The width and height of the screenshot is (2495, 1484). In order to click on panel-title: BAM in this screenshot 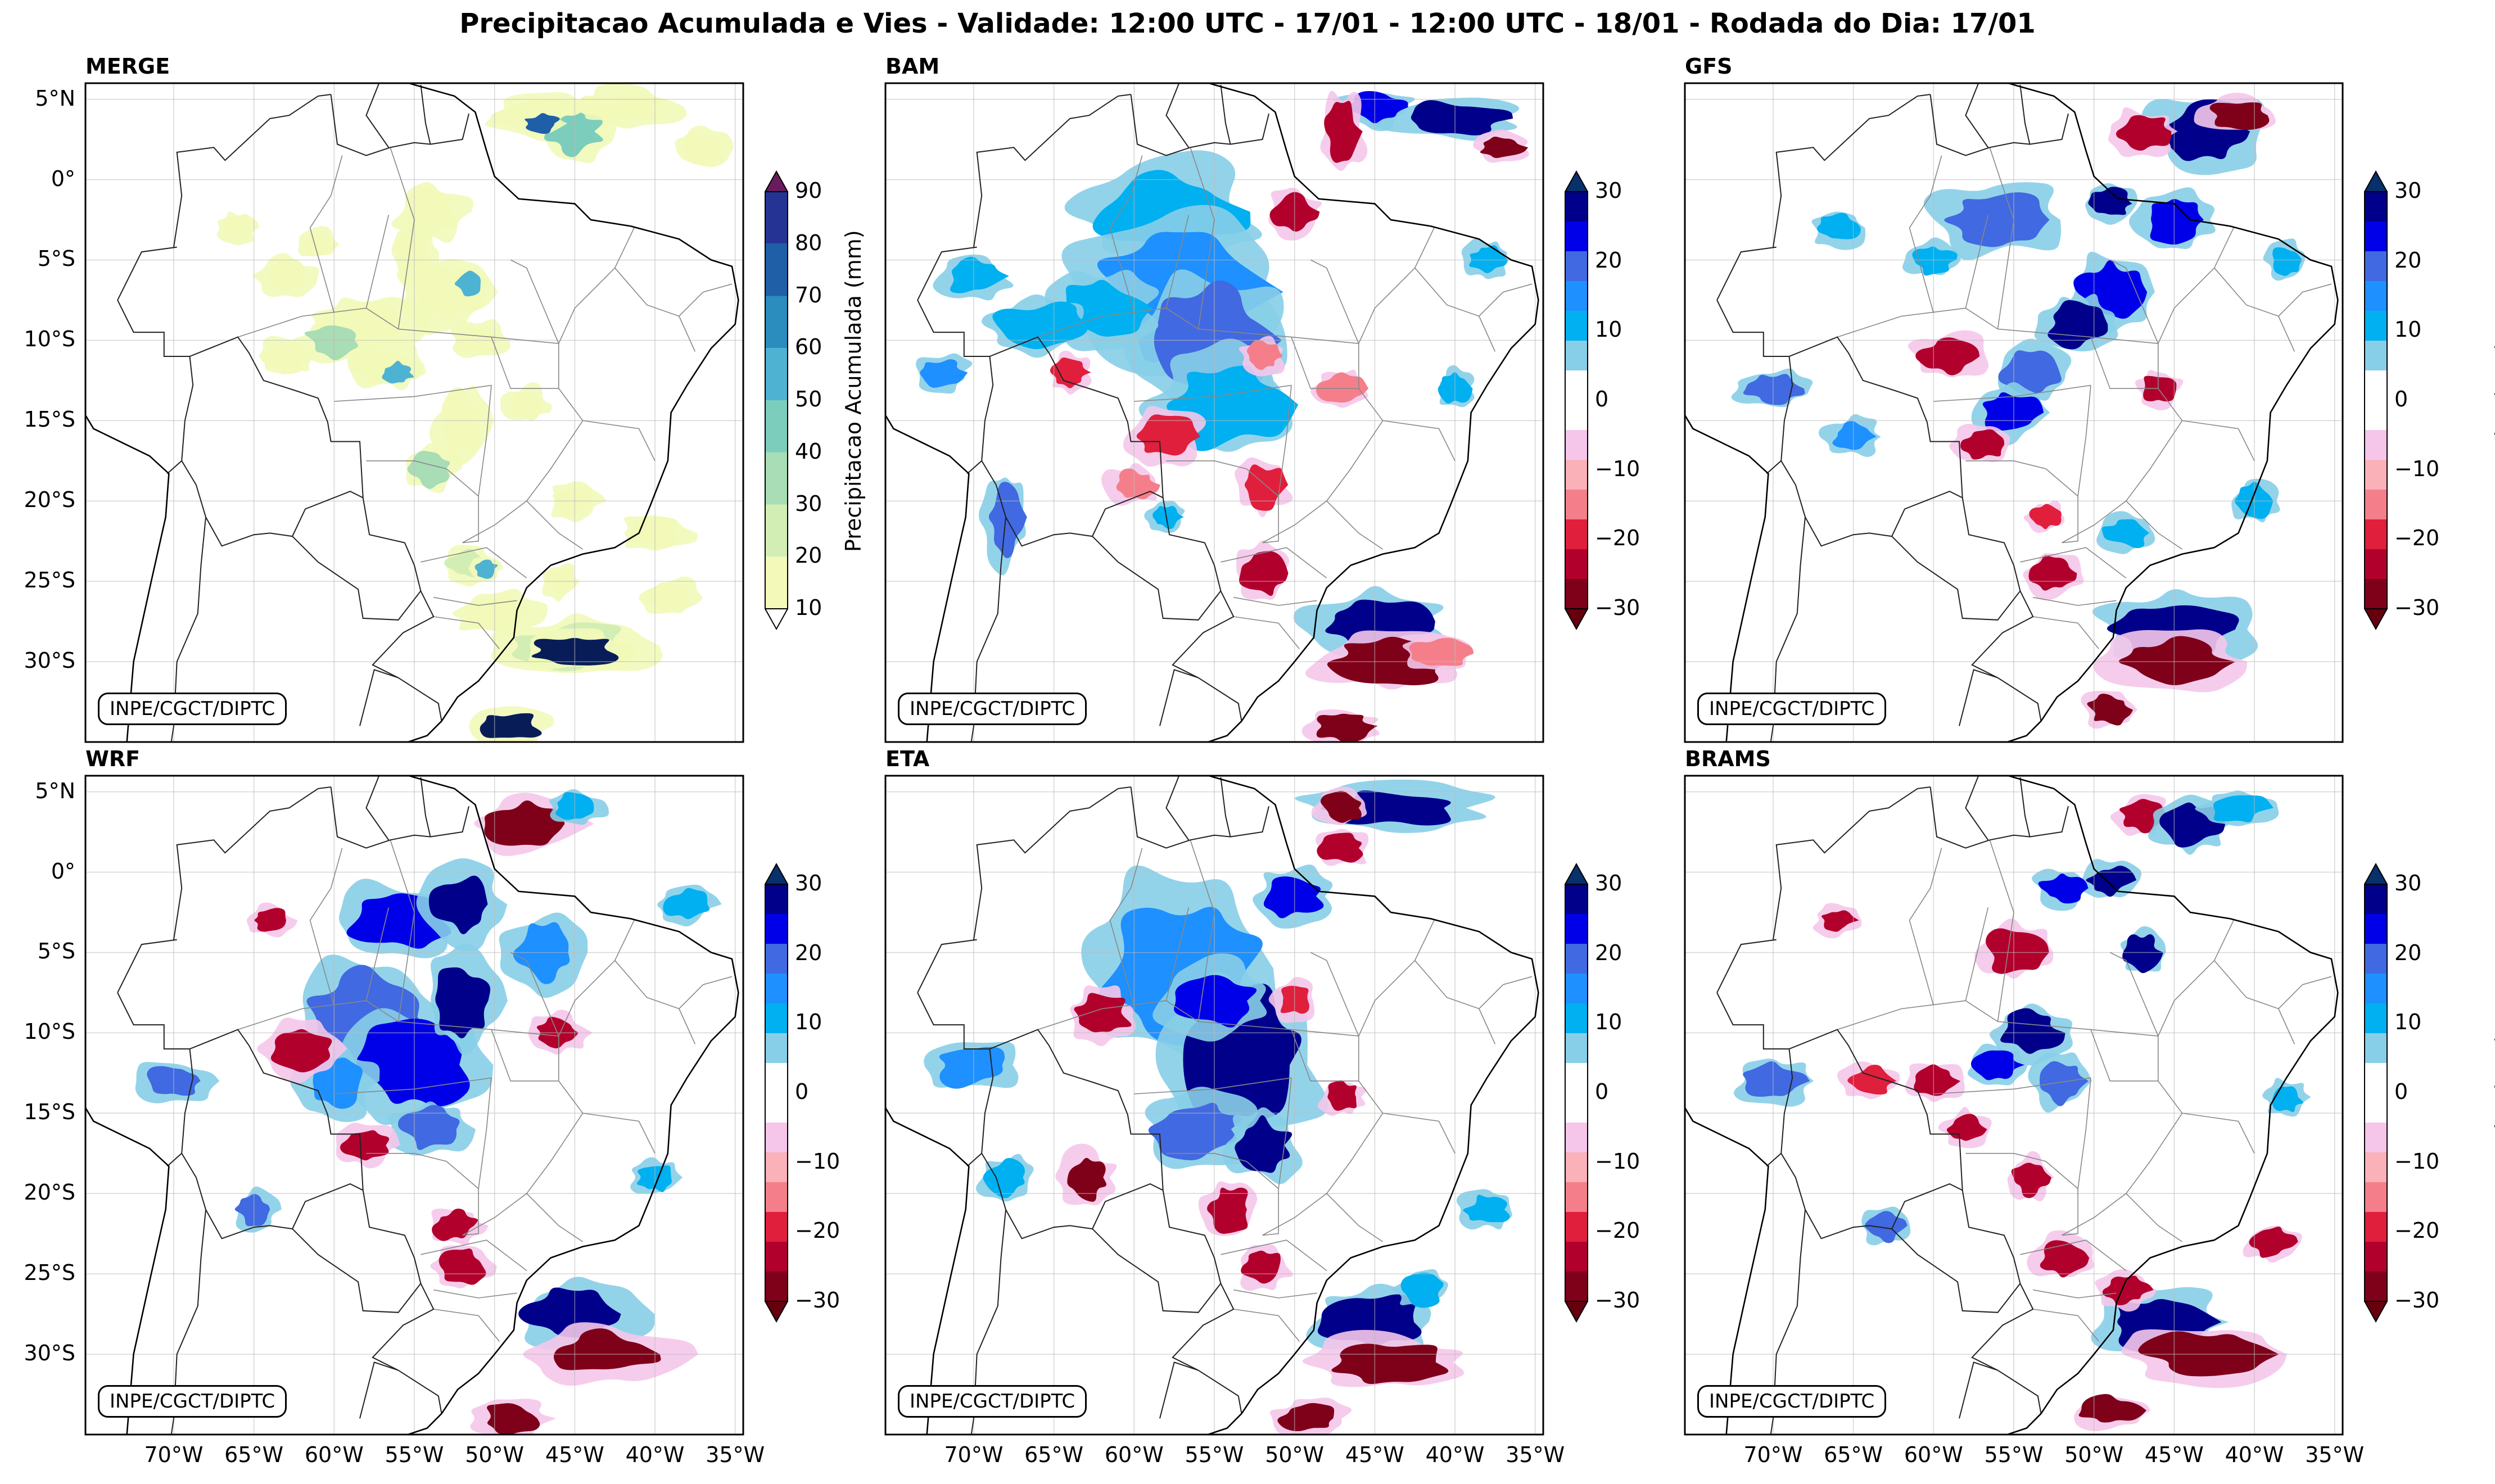, I will do `click(912, 66)`.